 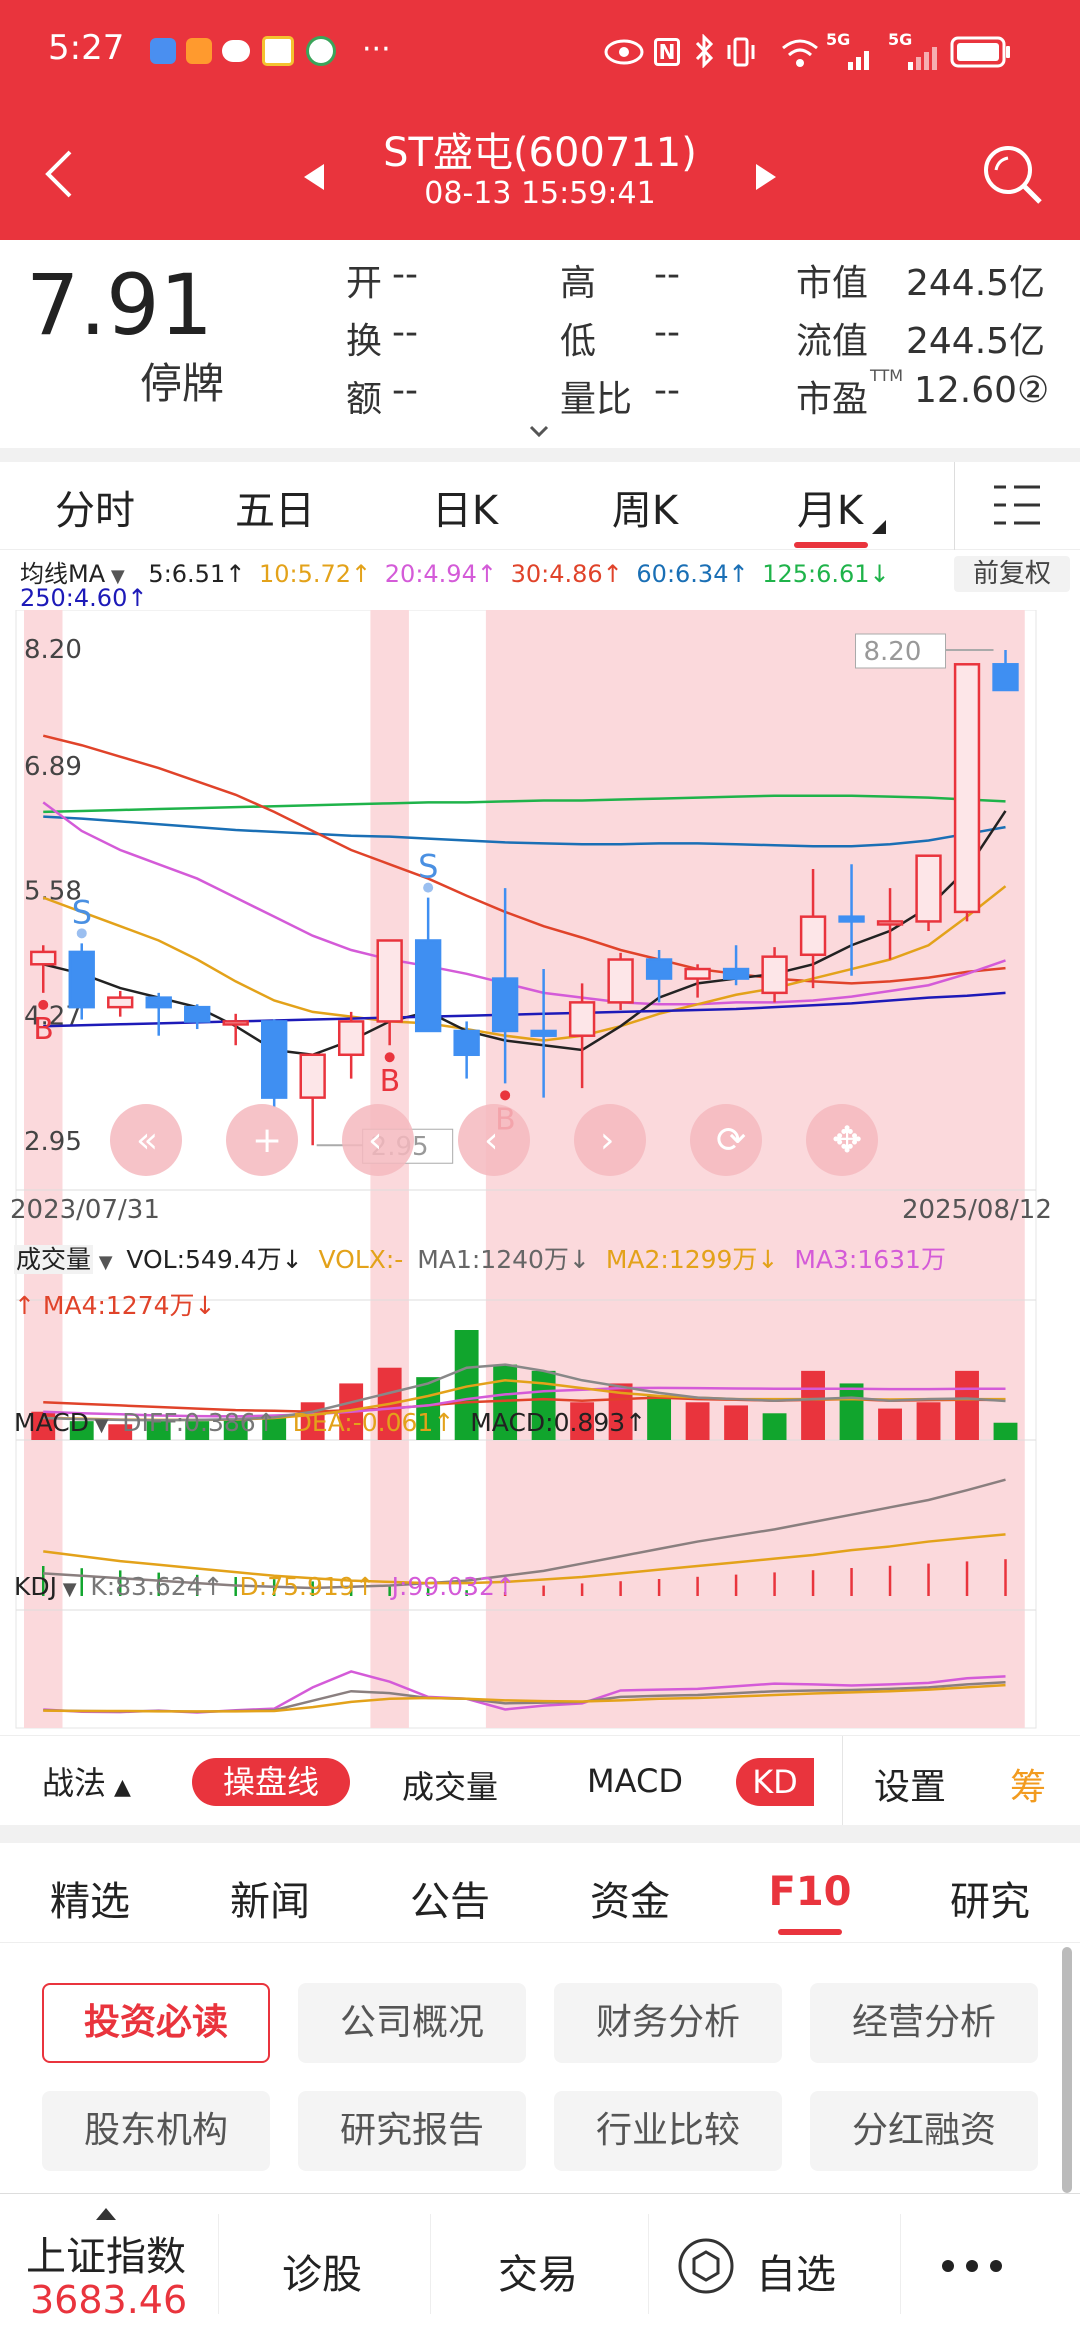 What do you see at coordinates (538, 2275) in the screenshot?
I see `nav-trade: 交易` at bounding box center [538, 2275].